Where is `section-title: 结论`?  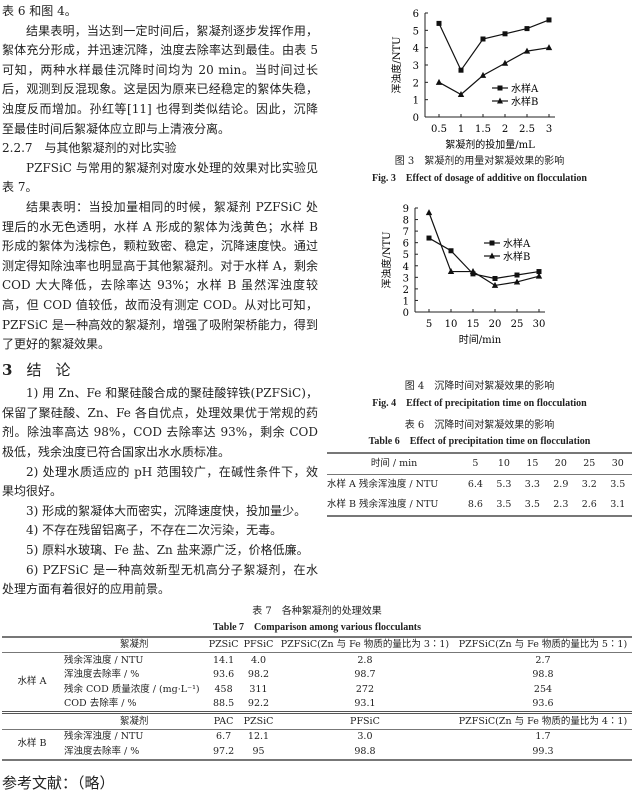 section-title: 结论 is located at coordinates (55, 369).